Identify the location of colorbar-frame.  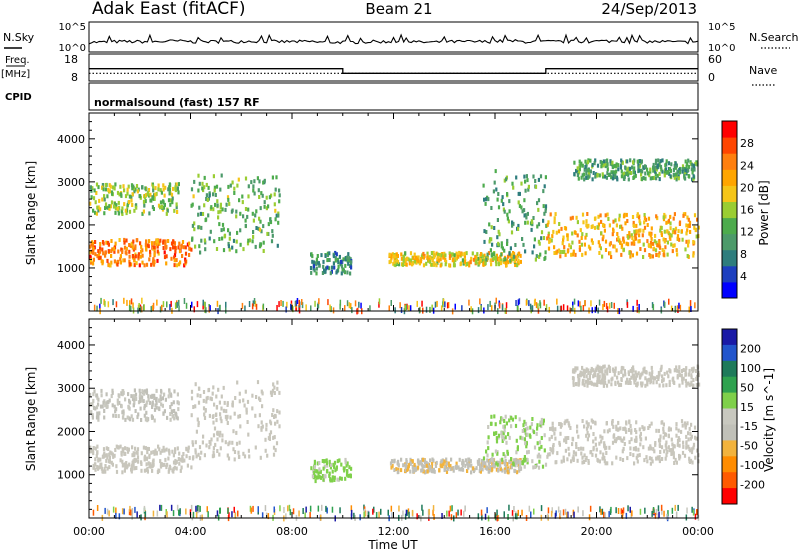
(729, 209).